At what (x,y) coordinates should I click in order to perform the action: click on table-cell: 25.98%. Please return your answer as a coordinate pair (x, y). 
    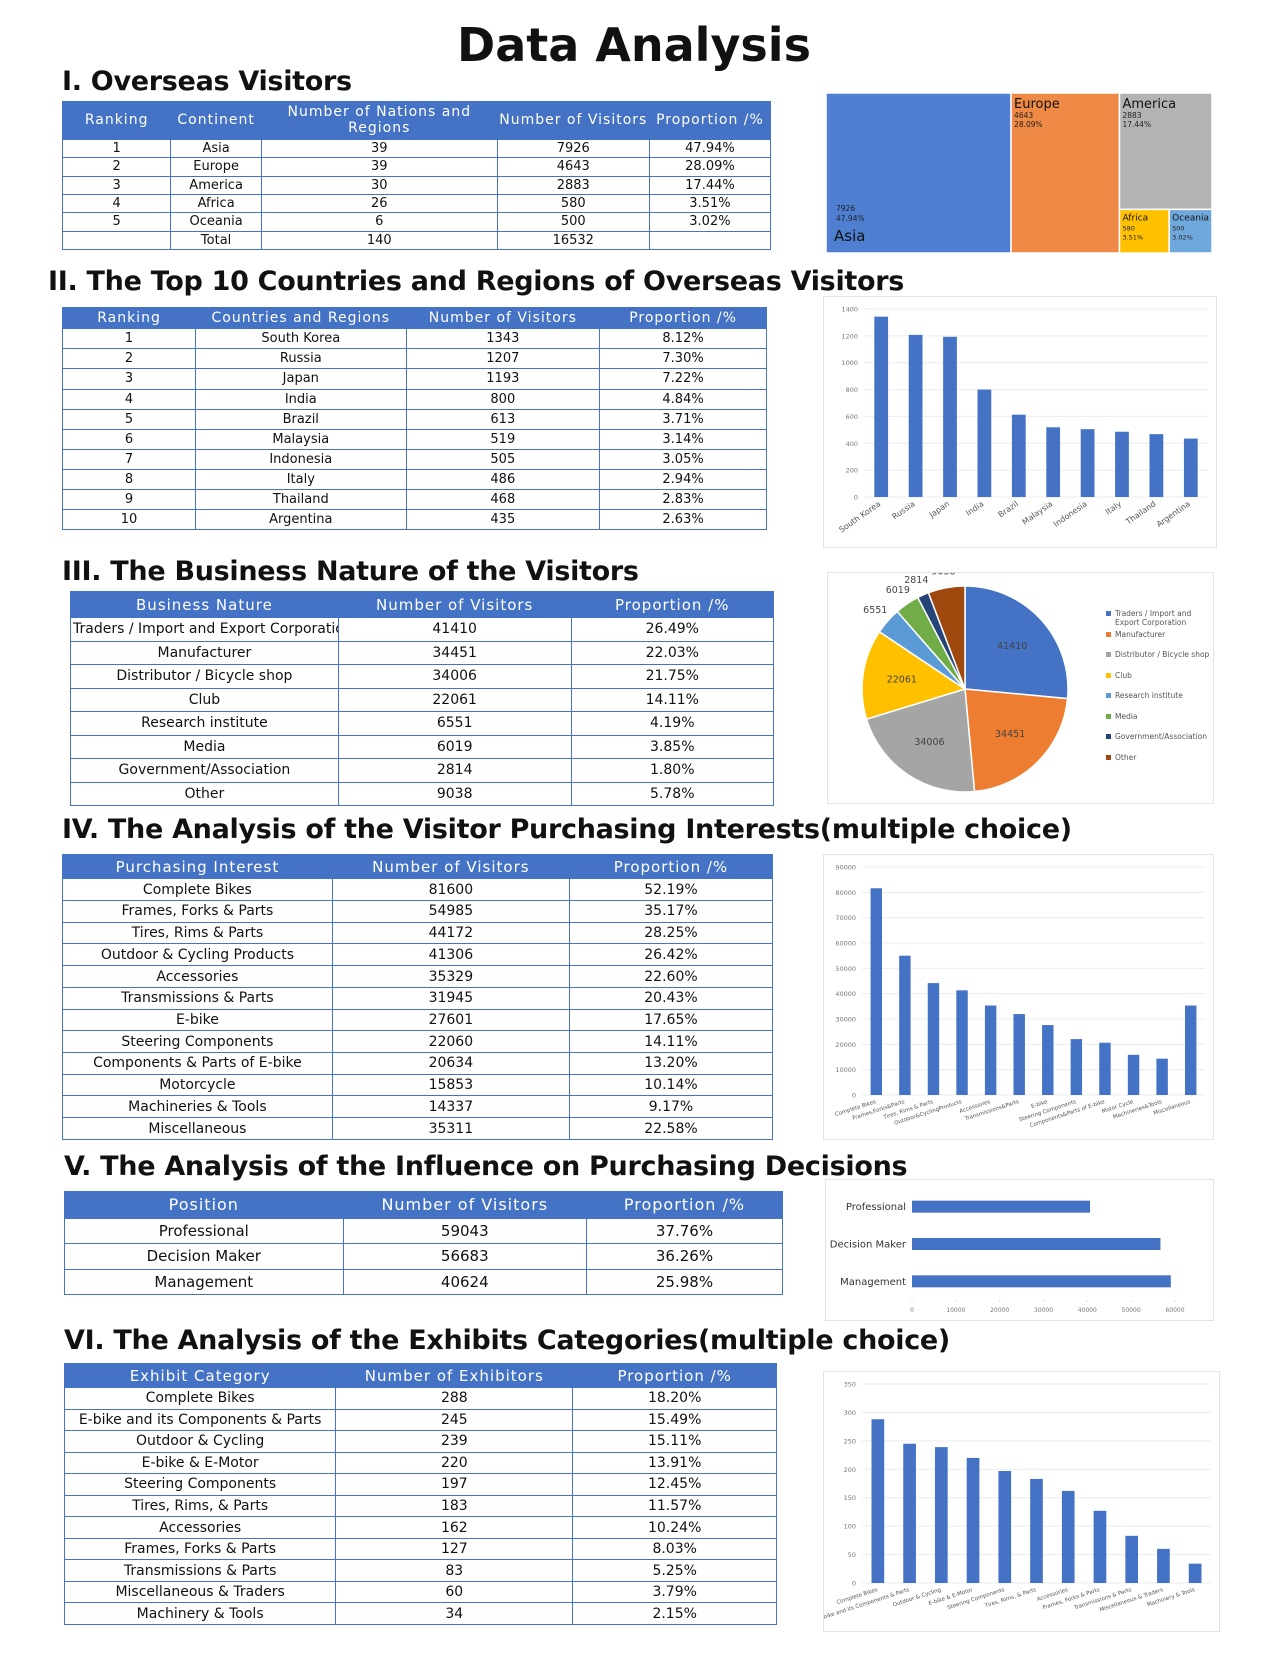
    Looking at the image, I should click on (684, 1282).